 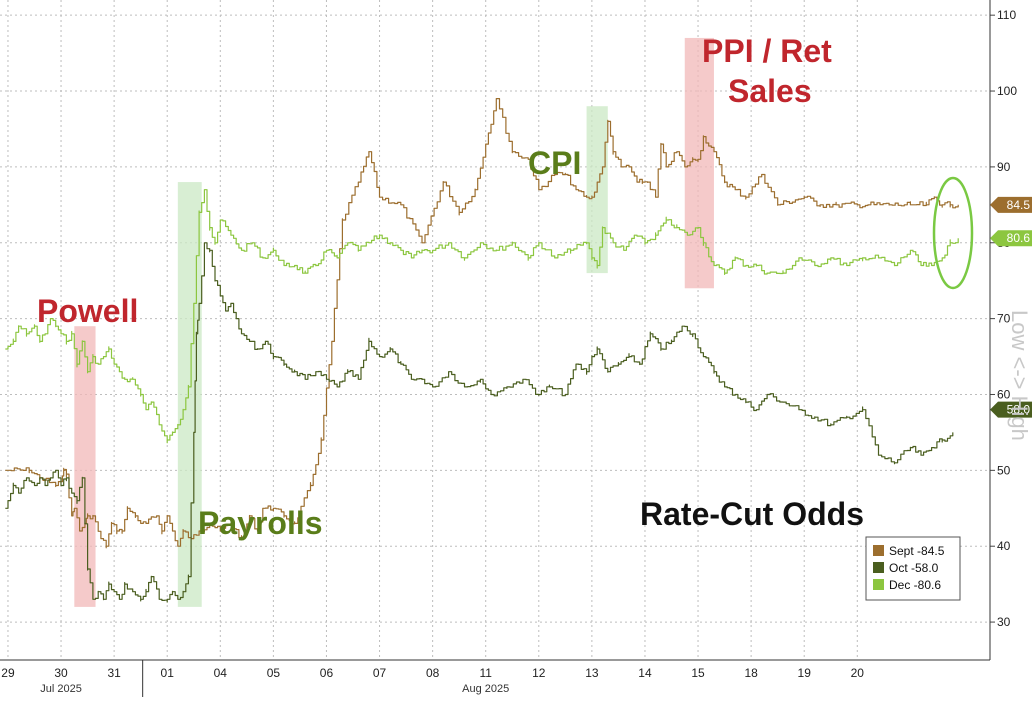 I want to click on annotation-powell: Powell, so click(x=87, y=311).